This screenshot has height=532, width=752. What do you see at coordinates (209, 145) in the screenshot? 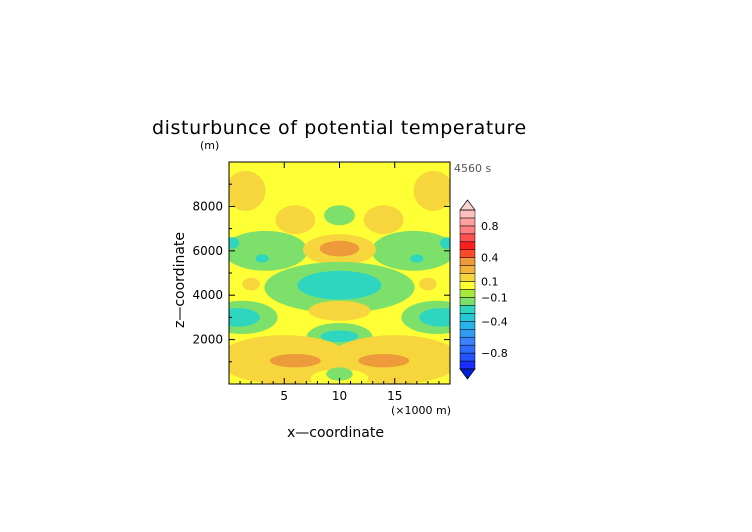
I see `unit-label: (m)` at bounding box center [209, 145].